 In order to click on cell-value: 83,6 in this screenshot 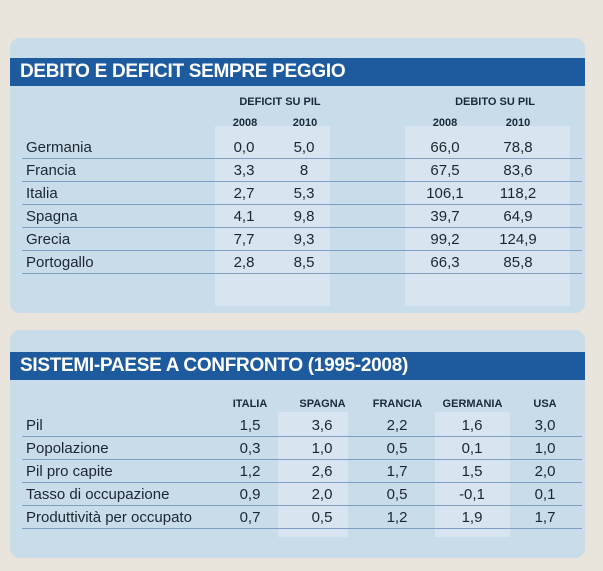, I will do `click(518, 170)`.